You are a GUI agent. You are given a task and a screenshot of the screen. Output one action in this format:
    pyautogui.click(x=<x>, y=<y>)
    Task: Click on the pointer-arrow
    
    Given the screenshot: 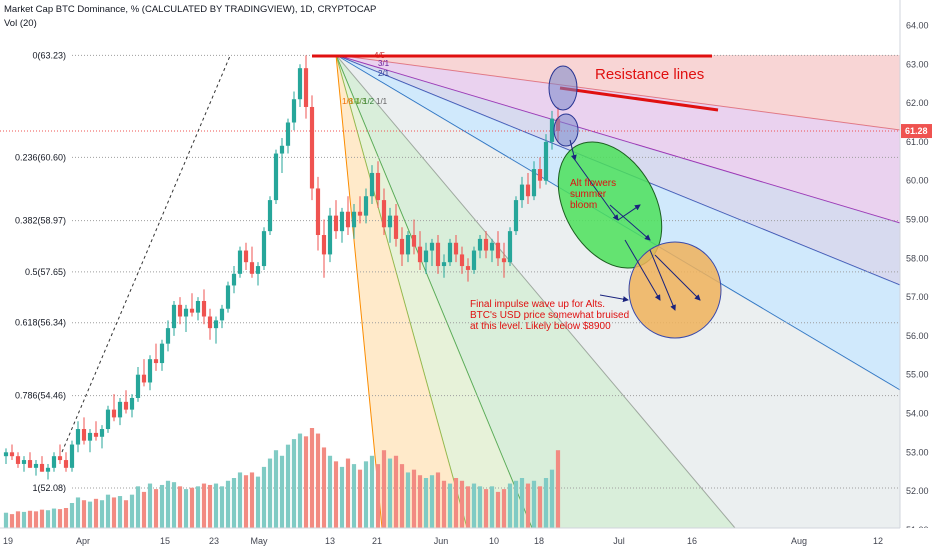 What is the action you would take?
    pyautogui.click(x=614, y=298)
    